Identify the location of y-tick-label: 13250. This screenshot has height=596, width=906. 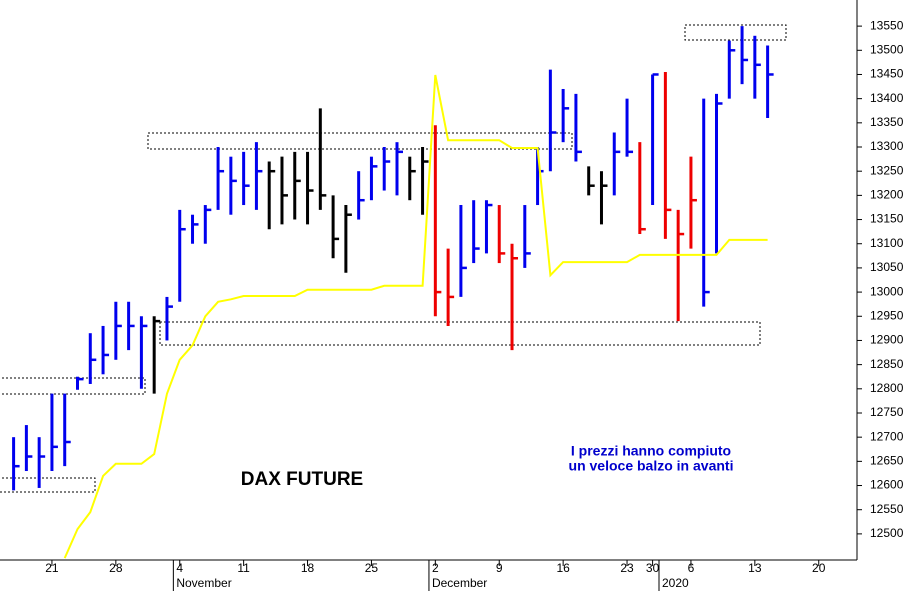
(887, 170).